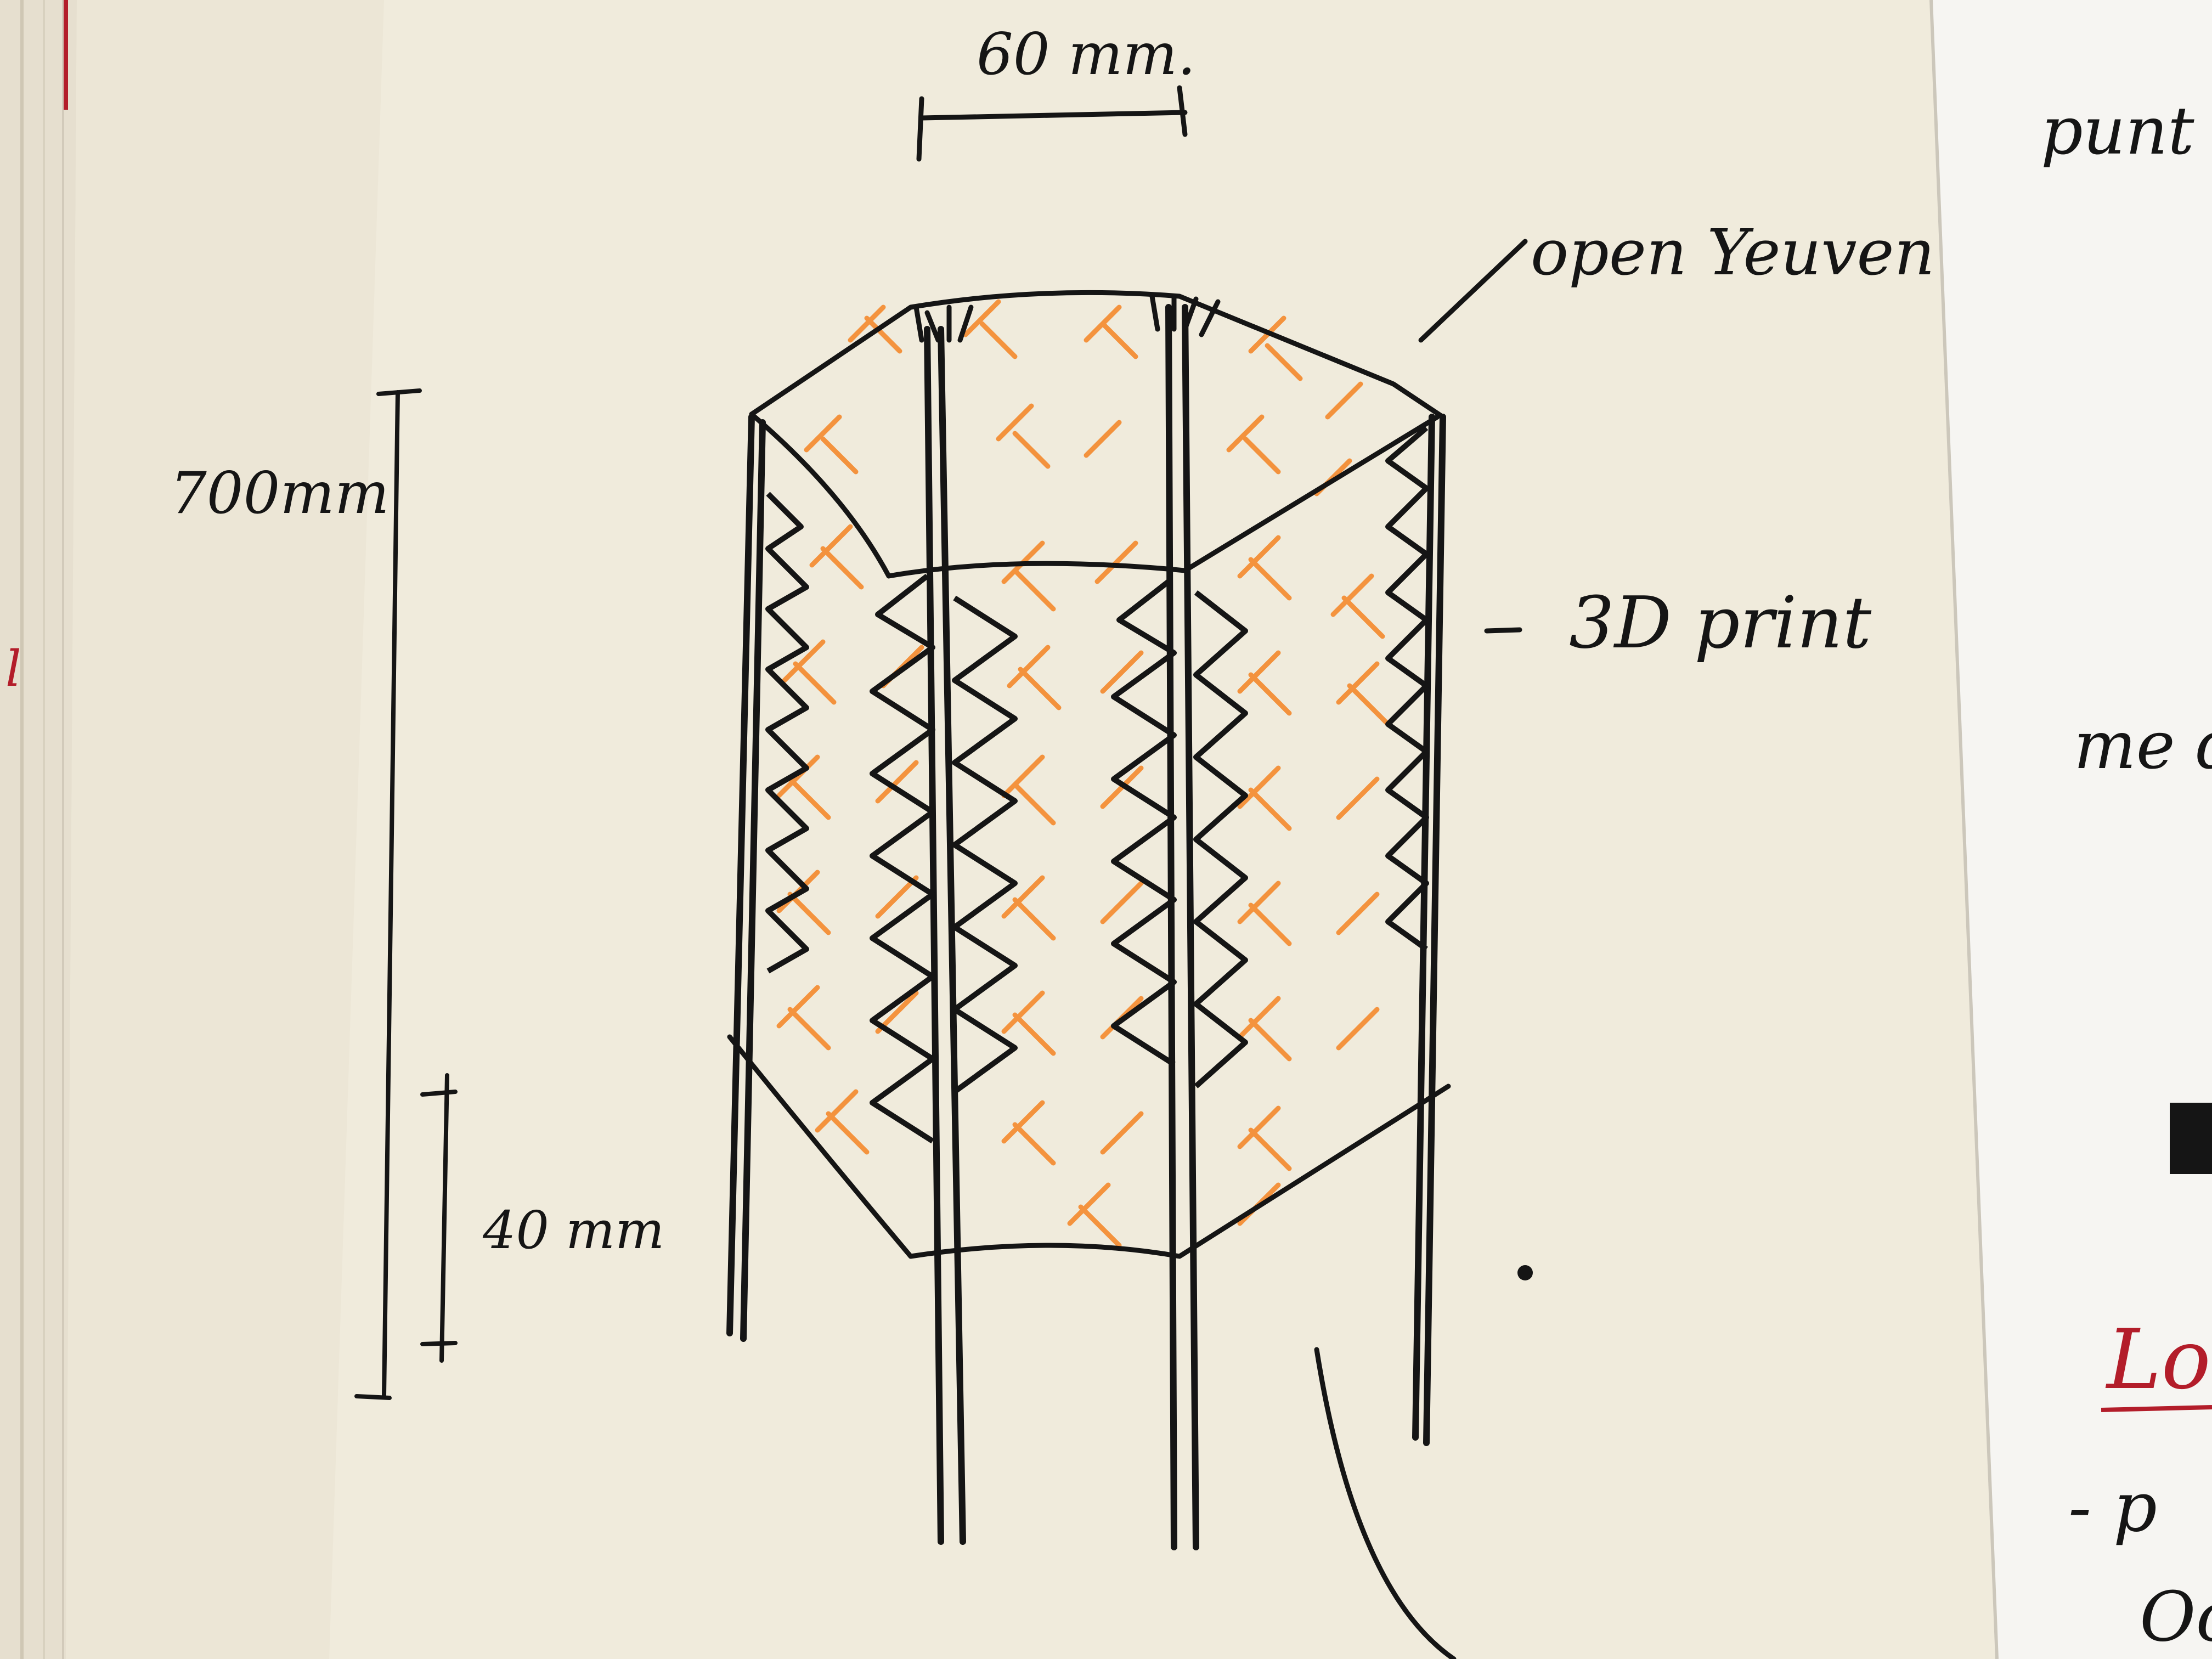 Image resolution: width=2212 pixels, height=1659 pixels. What do you see at coordinates (2143, 746) in the screenshot?
I see `right-page-mid-word: me d` at bounding box center [2143, 746].